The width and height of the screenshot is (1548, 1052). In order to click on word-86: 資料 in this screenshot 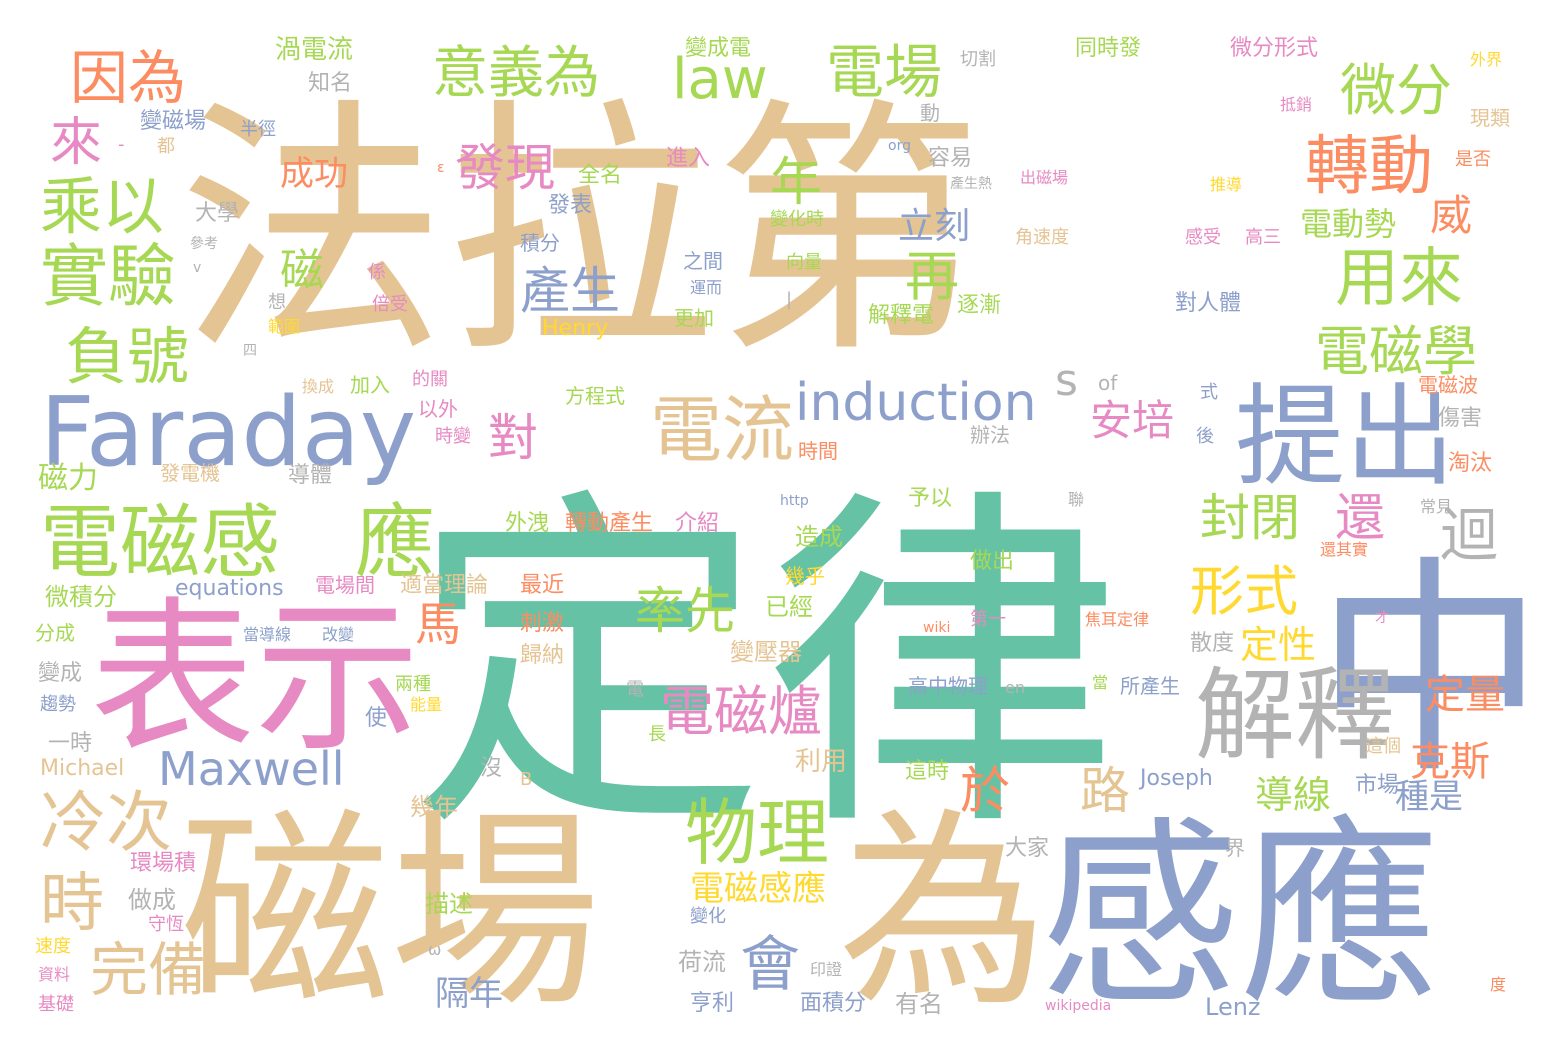, I will do `click(54, 974)`.